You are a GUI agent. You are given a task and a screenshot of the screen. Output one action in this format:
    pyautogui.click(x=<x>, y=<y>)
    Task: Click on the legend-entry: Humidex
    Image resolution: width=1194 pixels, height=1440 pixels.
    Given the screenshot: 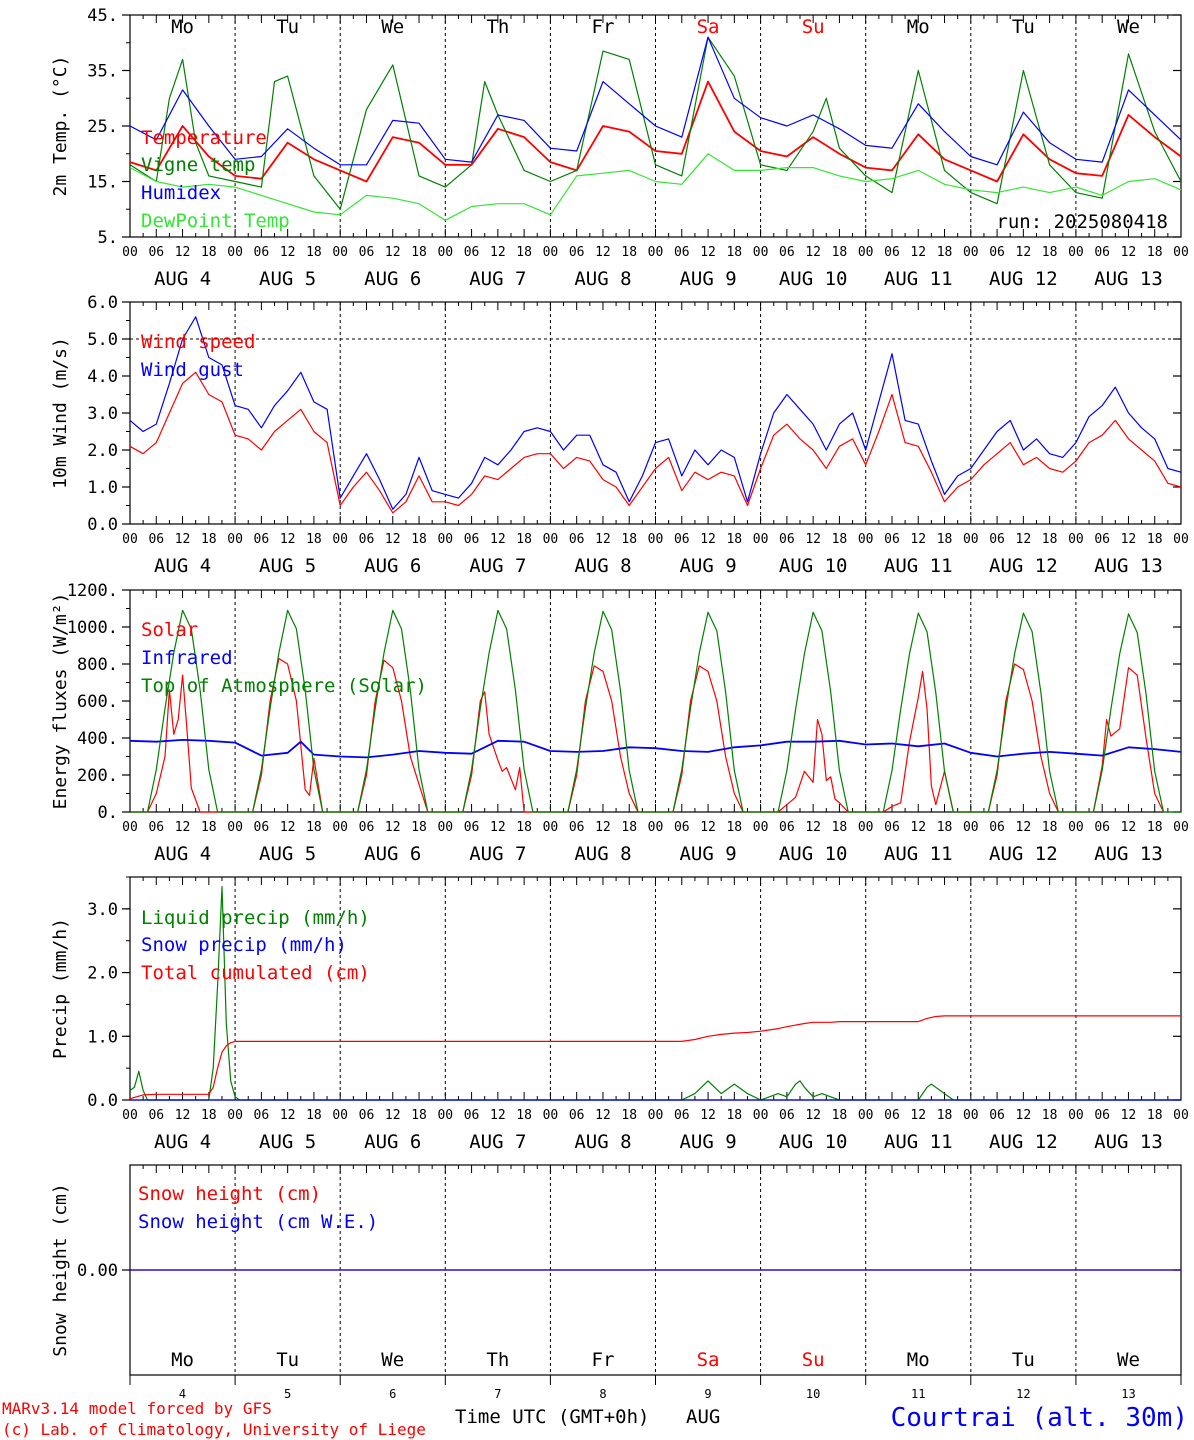 What is the action you would take?
    pyautogui.click(x=181, y=193)
    